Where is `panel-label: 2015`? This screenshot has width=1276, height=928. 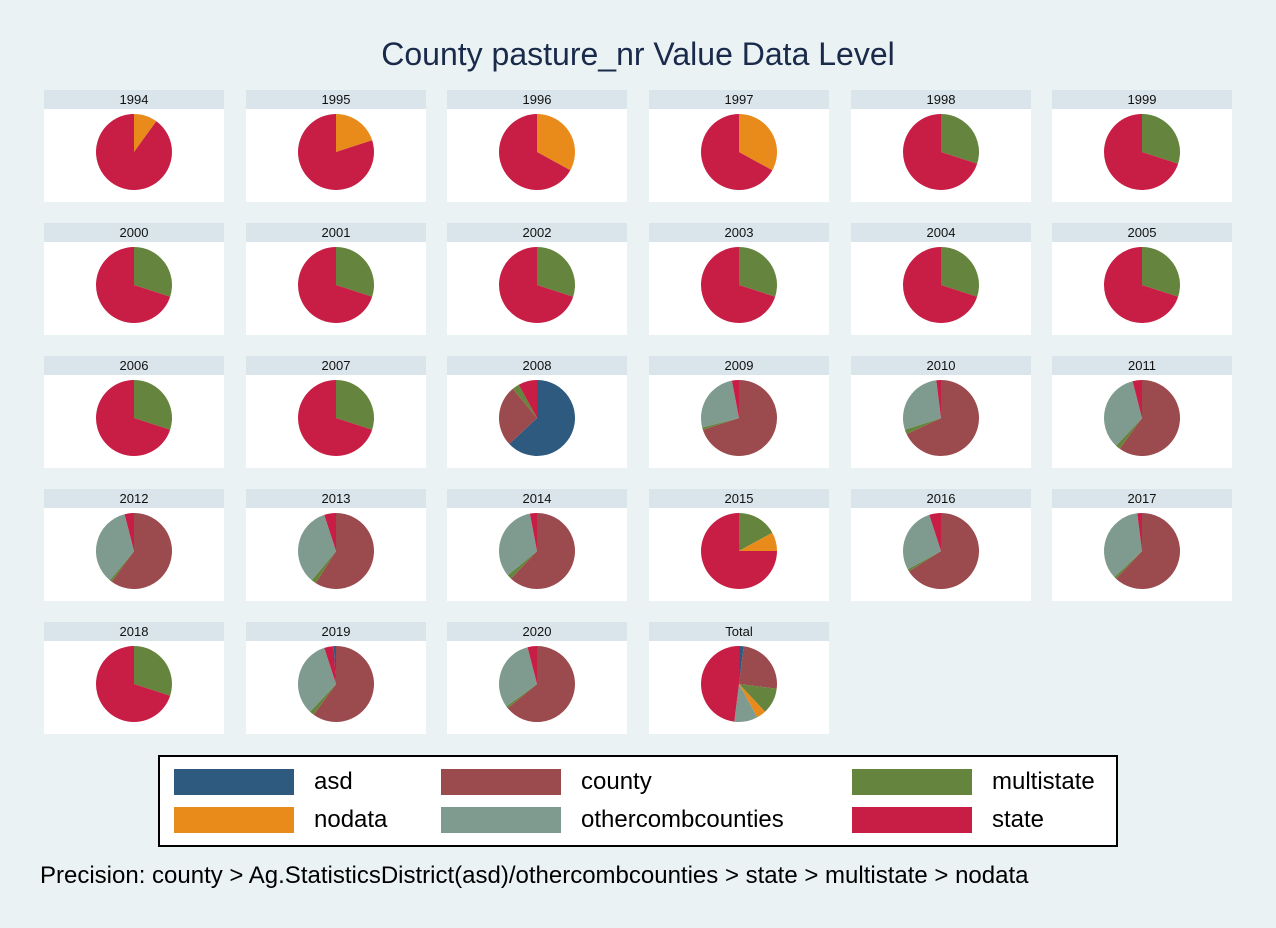 panel-label: 2015 is located at coordinates (739, 498).